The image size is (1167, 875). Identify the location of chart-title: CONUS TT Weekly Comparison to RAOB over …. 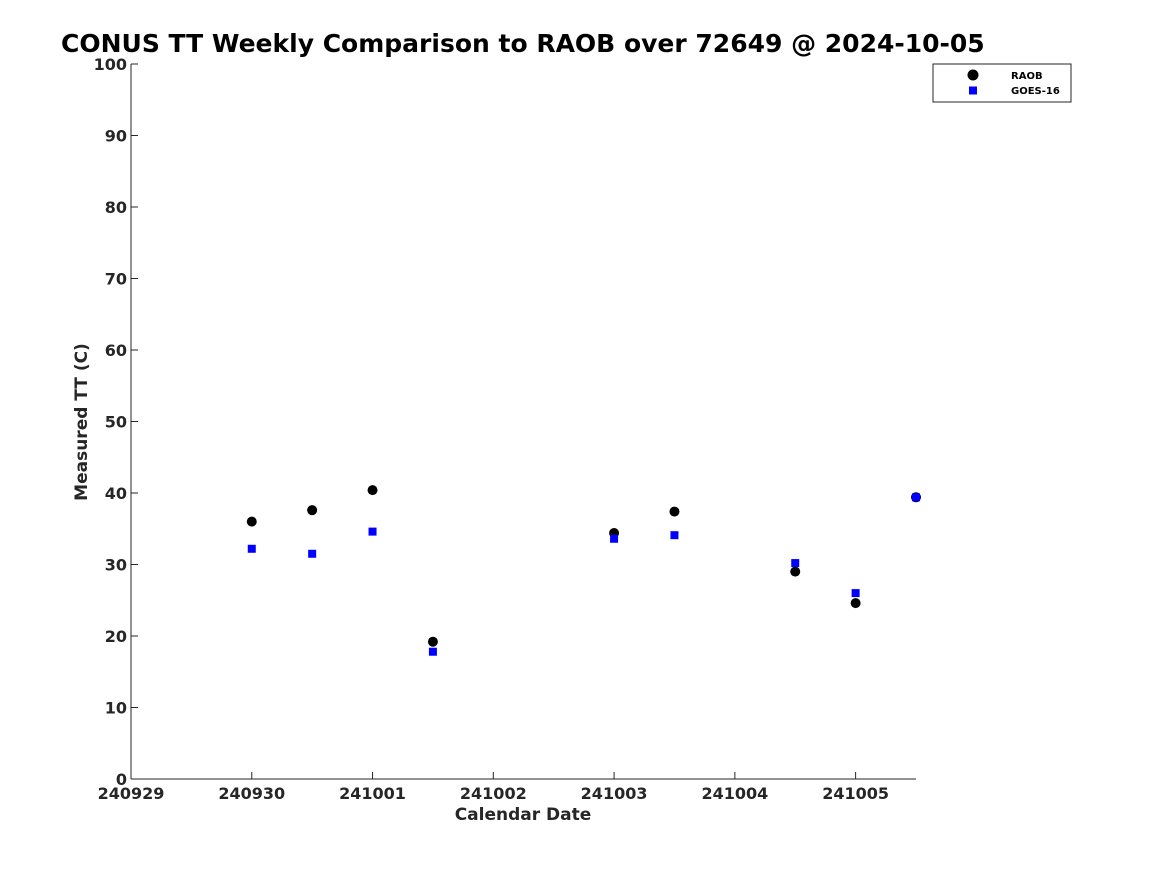
(523, 43).